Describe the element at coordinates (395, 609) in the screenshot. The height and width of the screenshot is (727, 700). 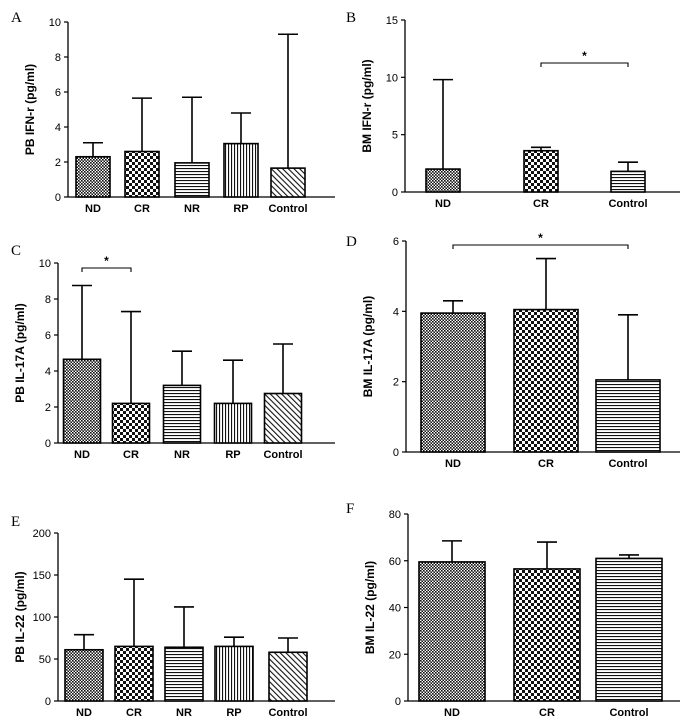
I see `y-tick-label: 40` at that location.